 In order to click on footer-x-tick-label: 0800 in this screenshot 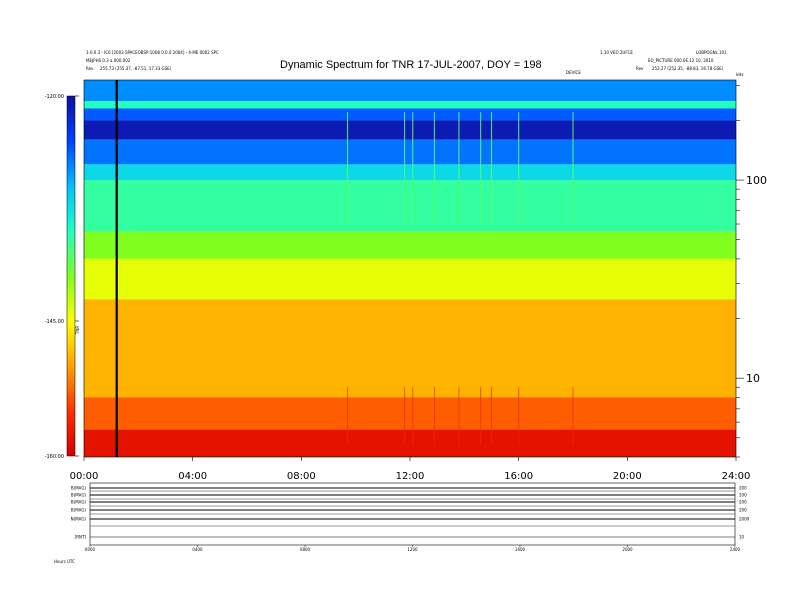, I will do `click(305, 549)`.